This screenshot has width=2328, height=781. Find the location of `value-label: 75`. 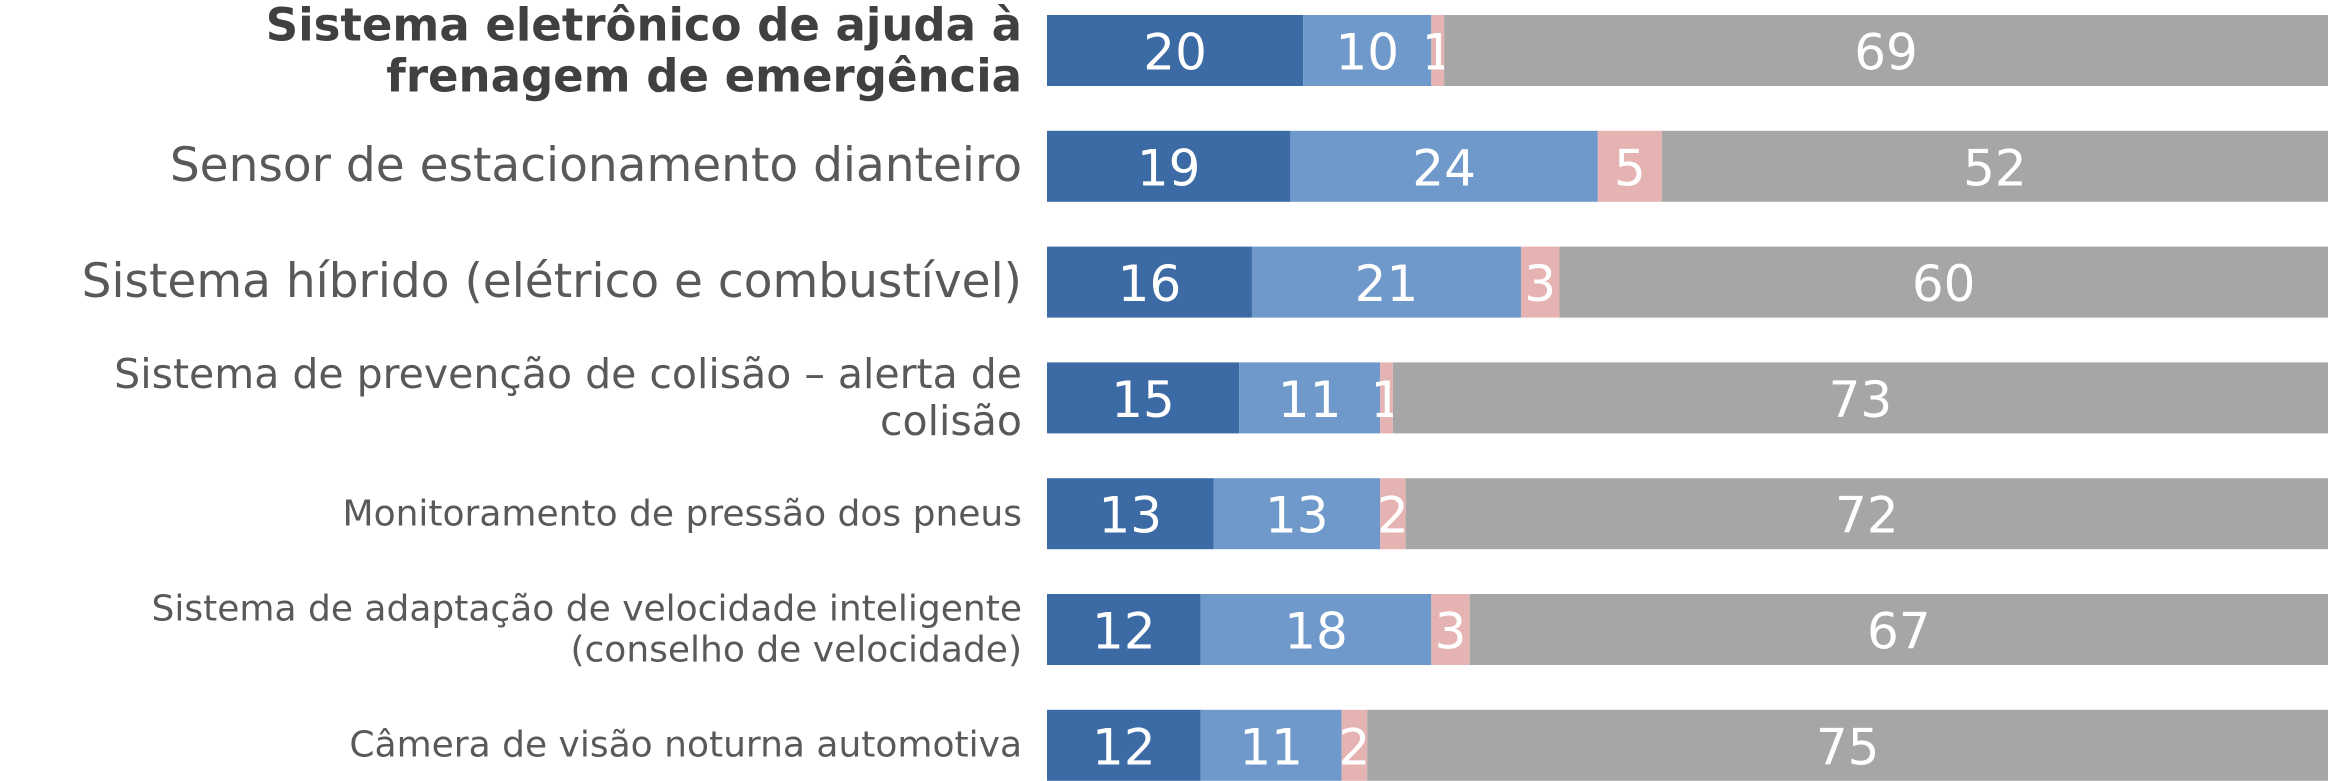

value-label: 75 is located at coordinates (1848, 747).